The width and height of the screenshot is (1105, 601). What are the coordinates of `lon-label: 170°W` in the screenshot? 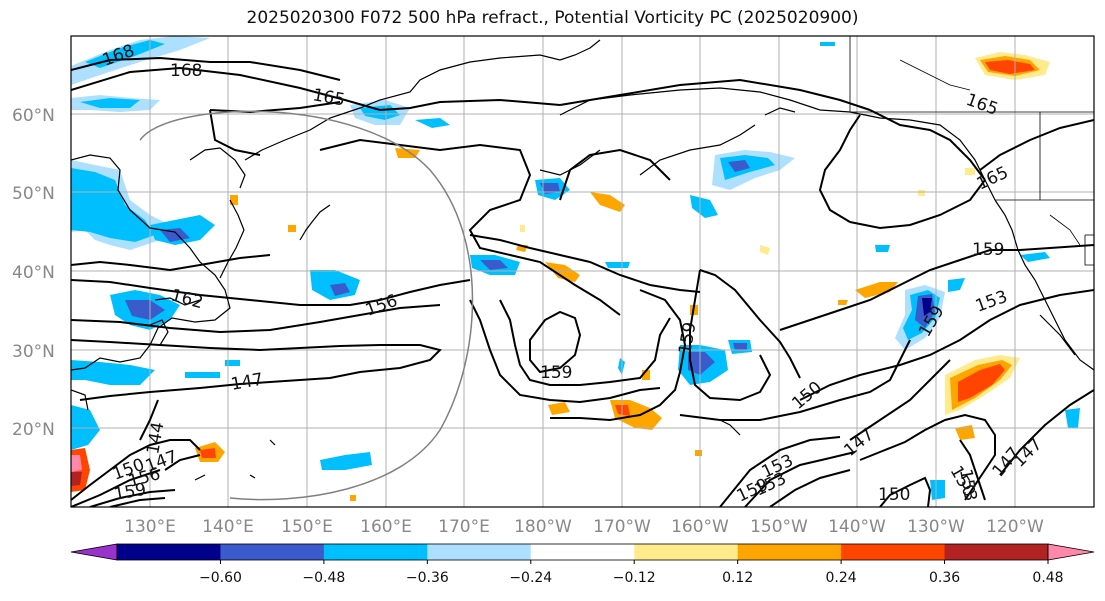 It's located at (622, 527).